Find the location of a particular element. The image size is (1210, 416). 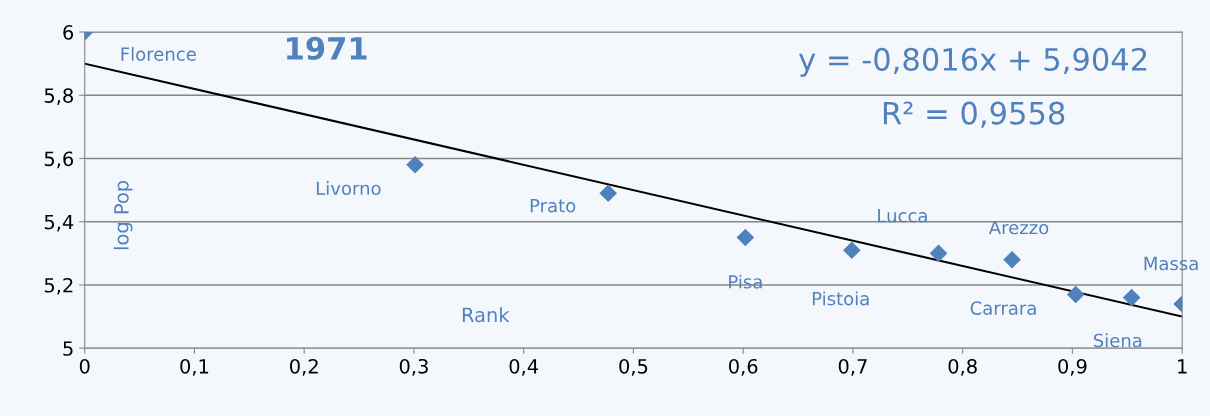

x-tick-label: 1 is located at coordinates (1182, 366).